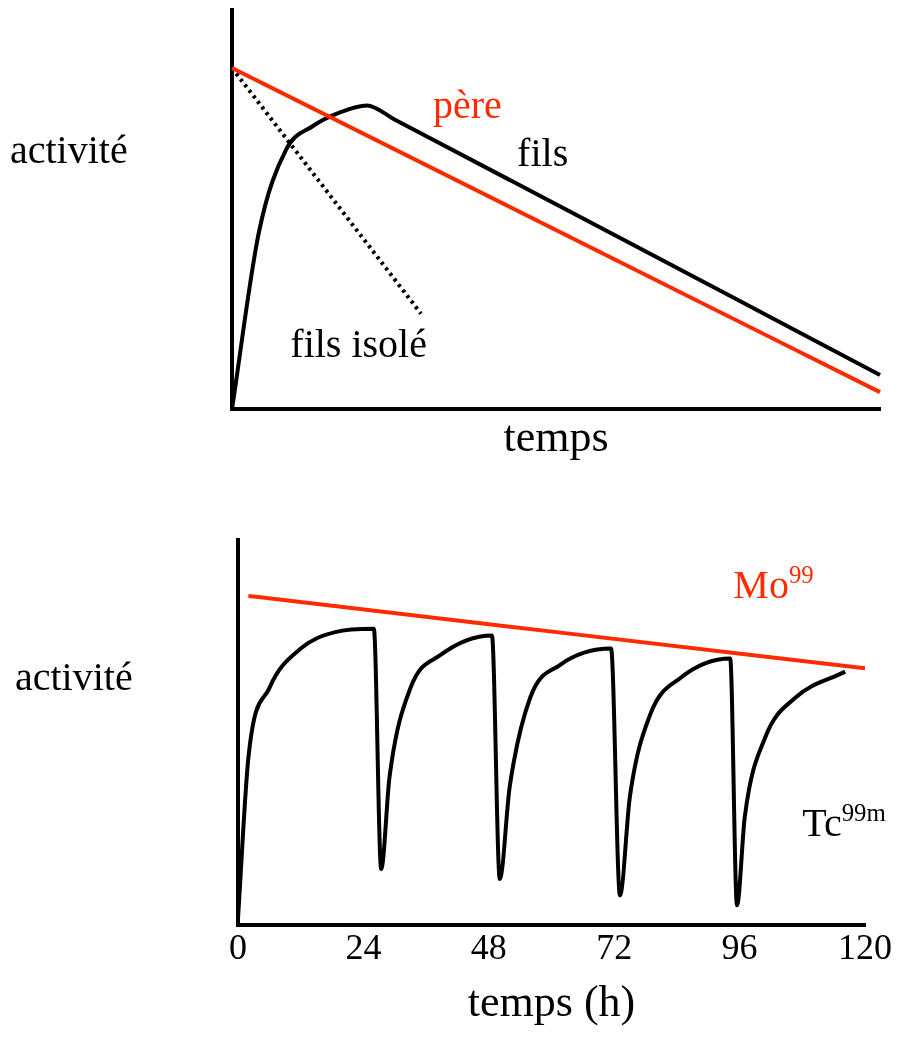 This screenshot has height=1045, width=917. I want to click on x-tick-label: 96, so click(739, 947).